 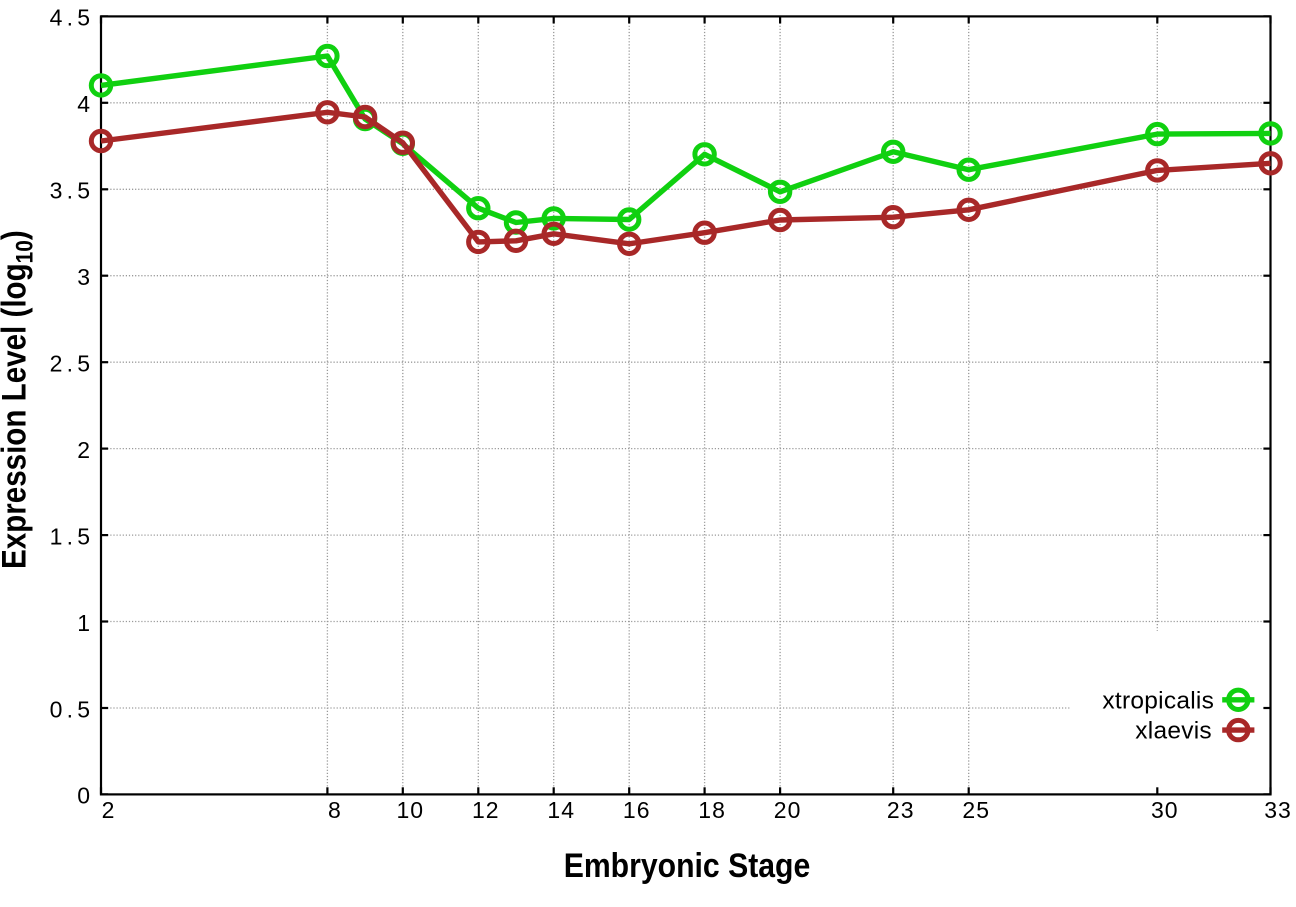 What do you see at coordinates (1158, 700) in the screenshot?
I see `svg-text: xtropicalis` at bounding box center [1158, 700].